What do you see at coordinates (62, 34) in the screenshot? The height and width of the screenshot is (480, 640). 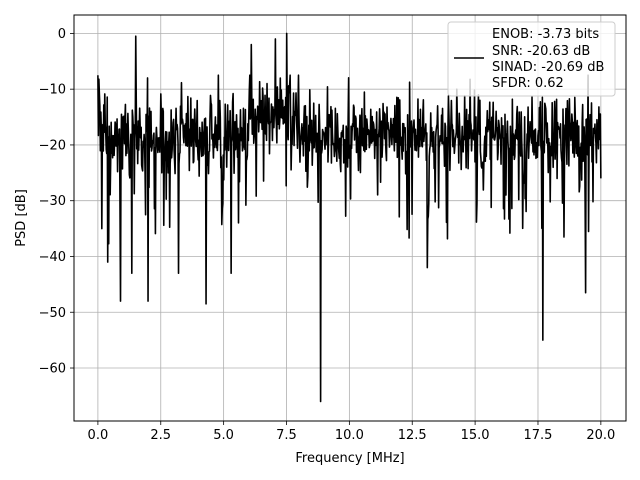 I see `y-tick-label: 0` at bounding box center [62, 34].